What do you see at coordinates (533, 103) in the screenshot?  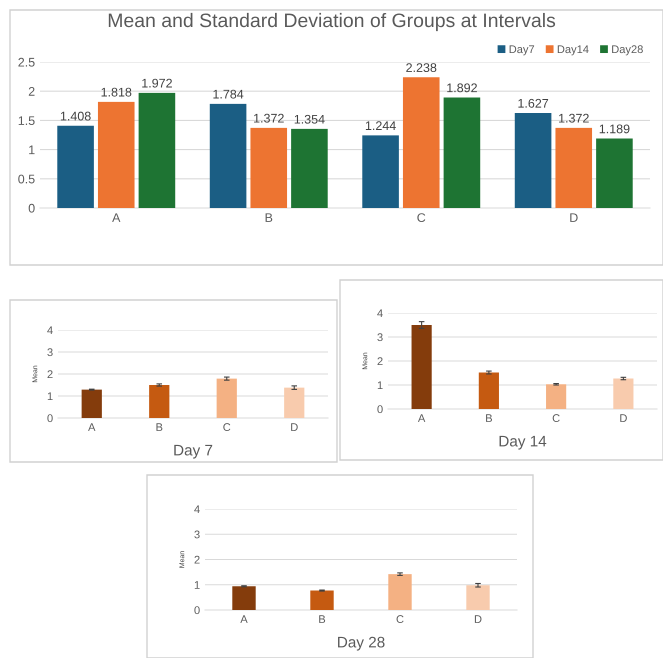 I see `data-label: 1.627` at bounding box center [533, 103].